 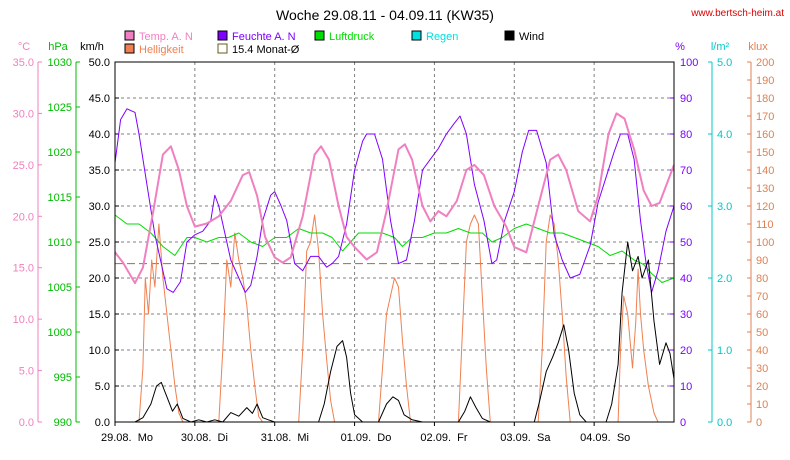 I want to click on series-line-luftdruck, so click(x=394, y=248).